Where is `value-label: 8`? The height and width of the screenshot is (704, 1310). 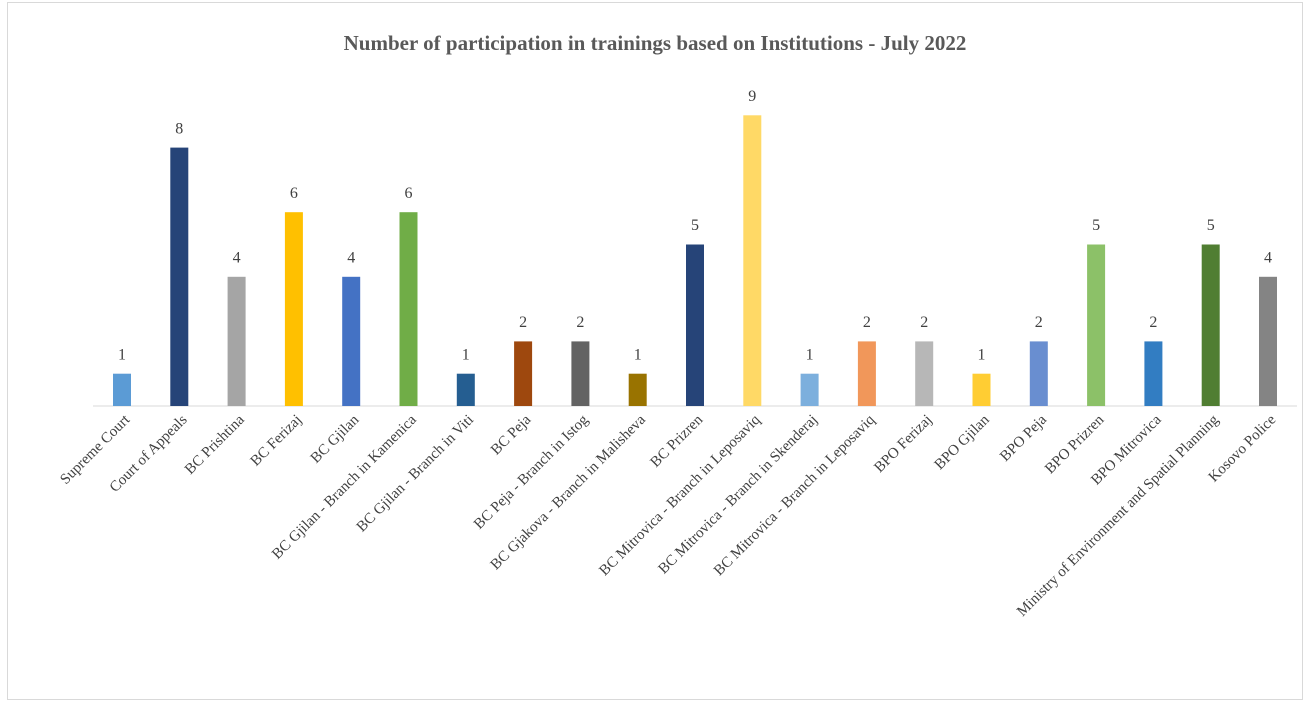 value-label: 8 is located at coordinates (179, 128).